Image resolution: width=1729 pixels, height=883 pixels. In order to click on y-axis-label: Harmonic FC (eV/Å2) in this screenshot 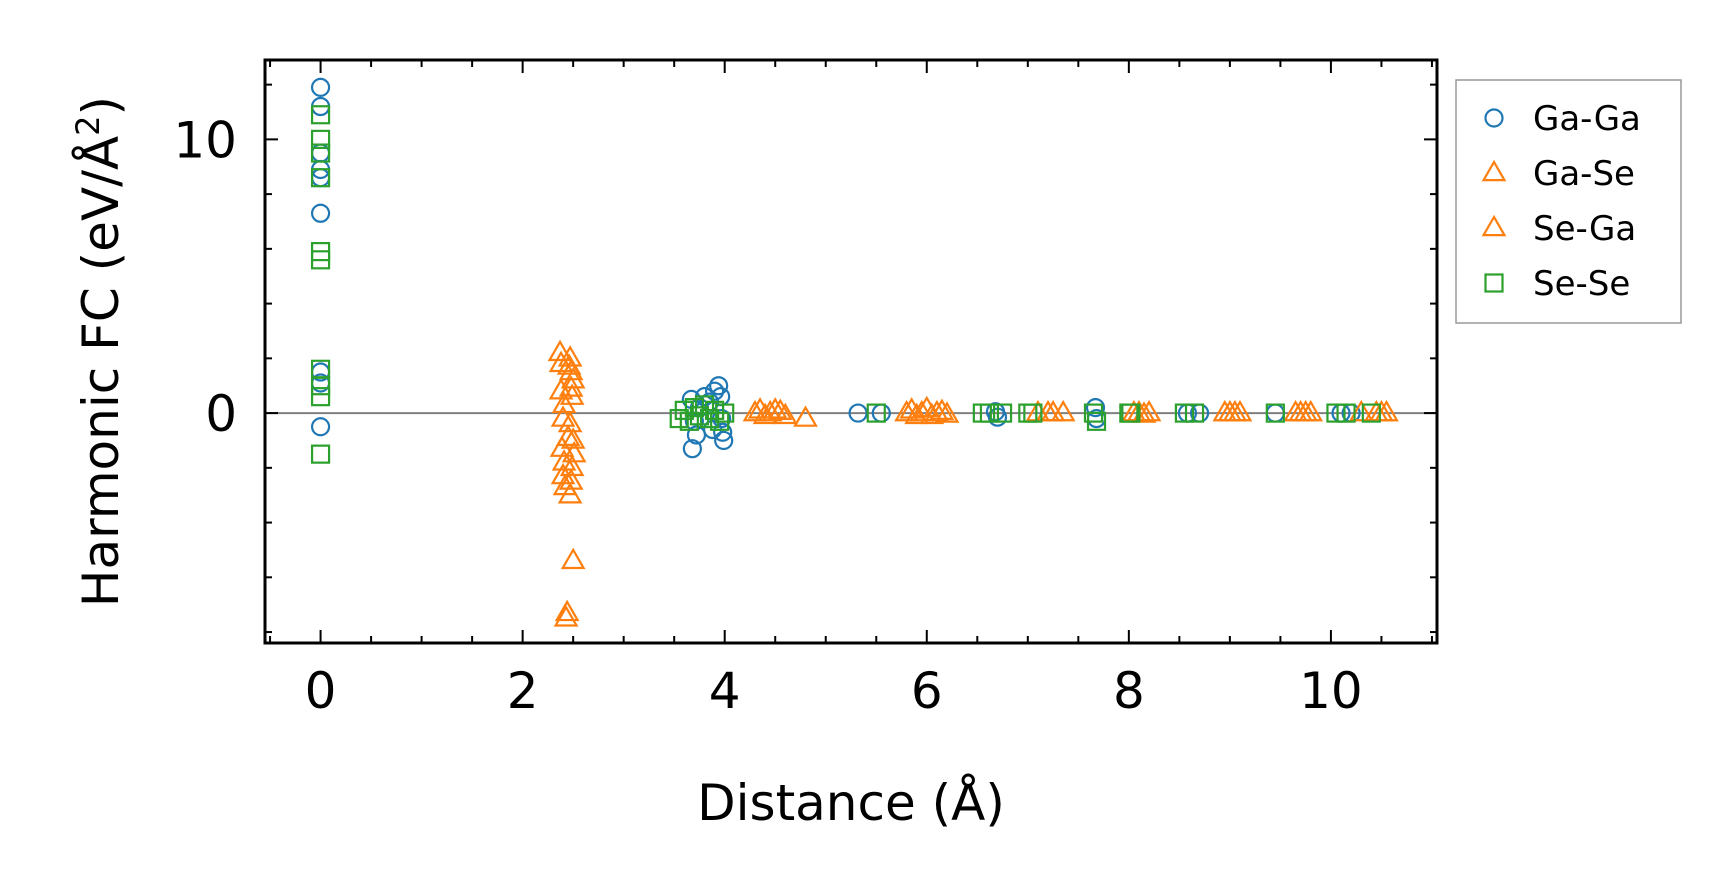, I will do `click(99, 351)`.